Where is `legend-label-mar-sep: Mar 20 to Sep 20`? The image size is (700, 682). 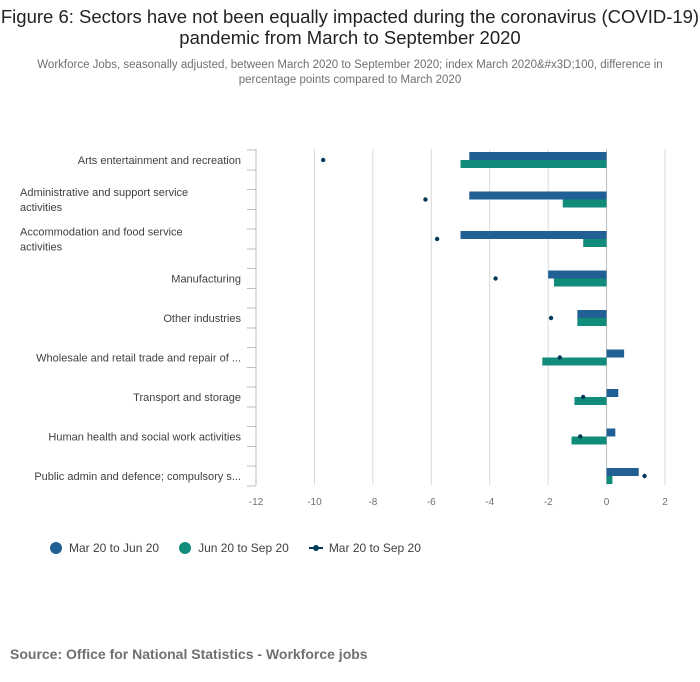
legend-label-mar-sep: Mar 20 to Sep 20 is located at coordinates (374, 548).